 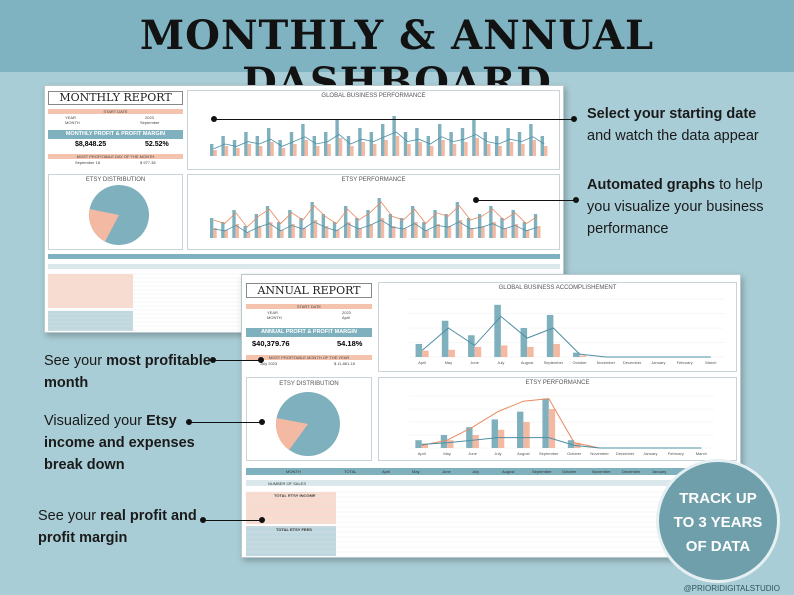 I want to click on profit-line, so click(x=375, y=226).